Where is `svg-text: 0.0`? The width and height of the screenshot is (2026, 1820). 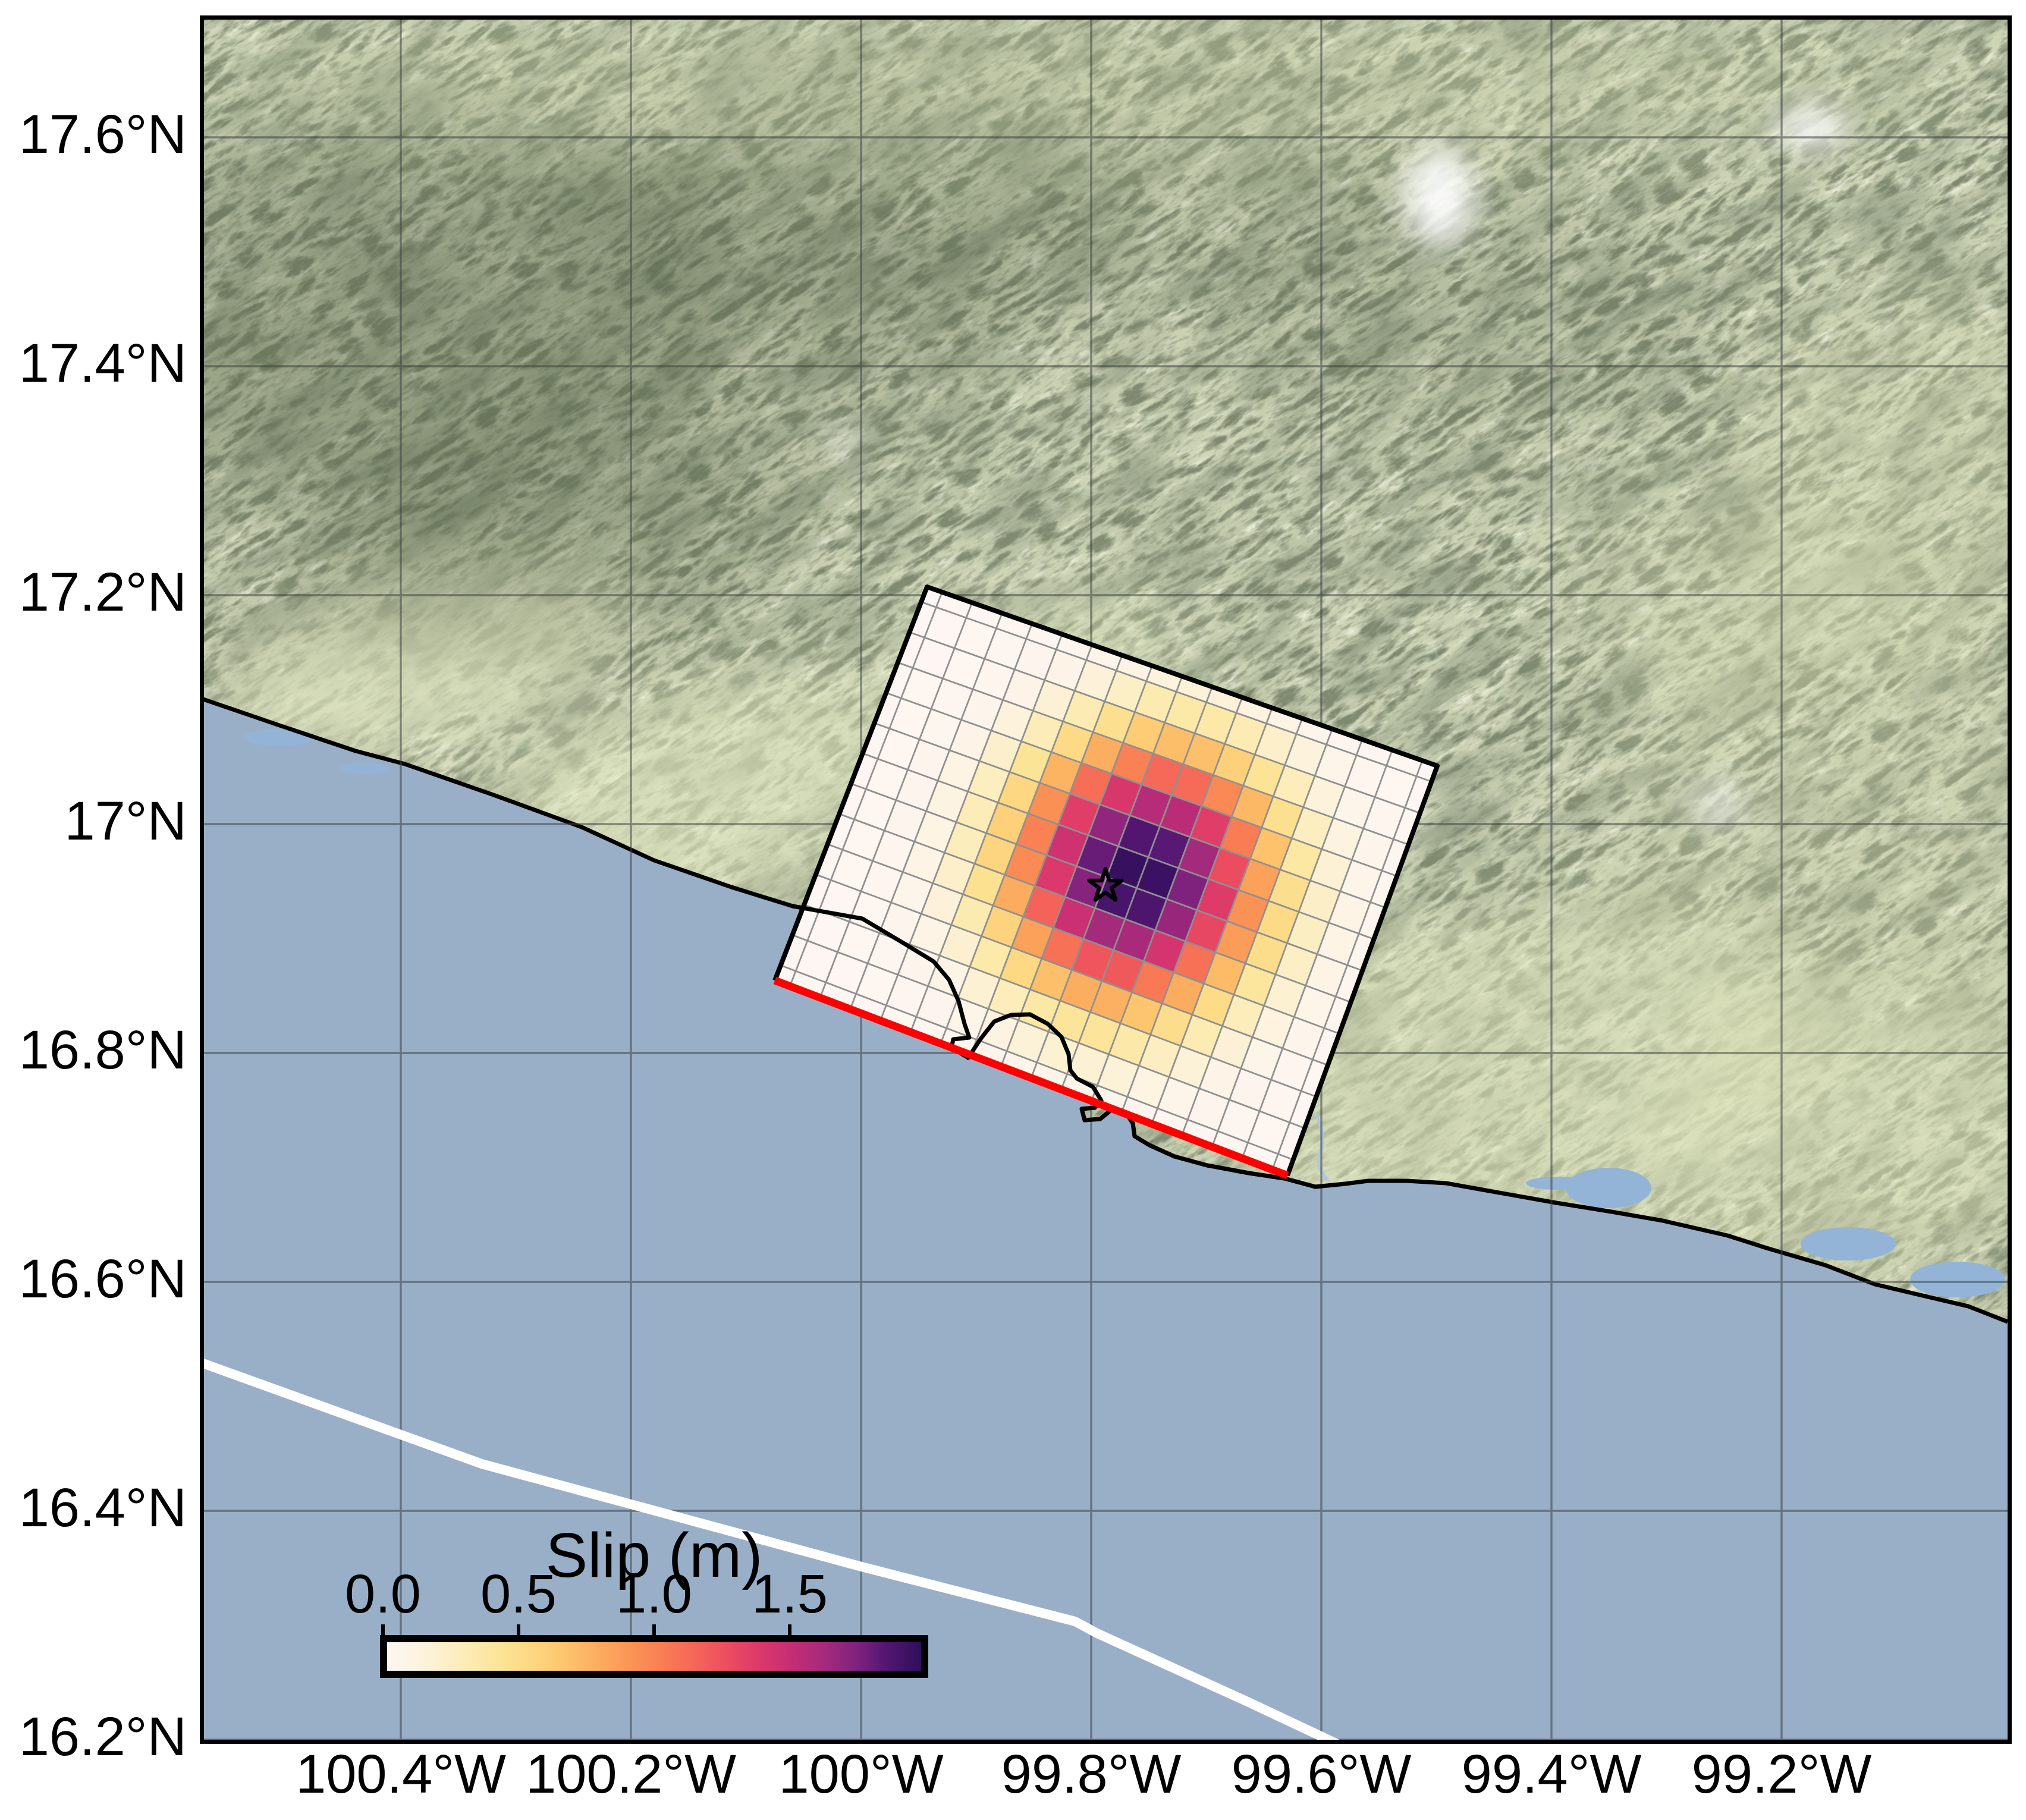 svg-text: 0.0 is located at coordinates (383, 1594).